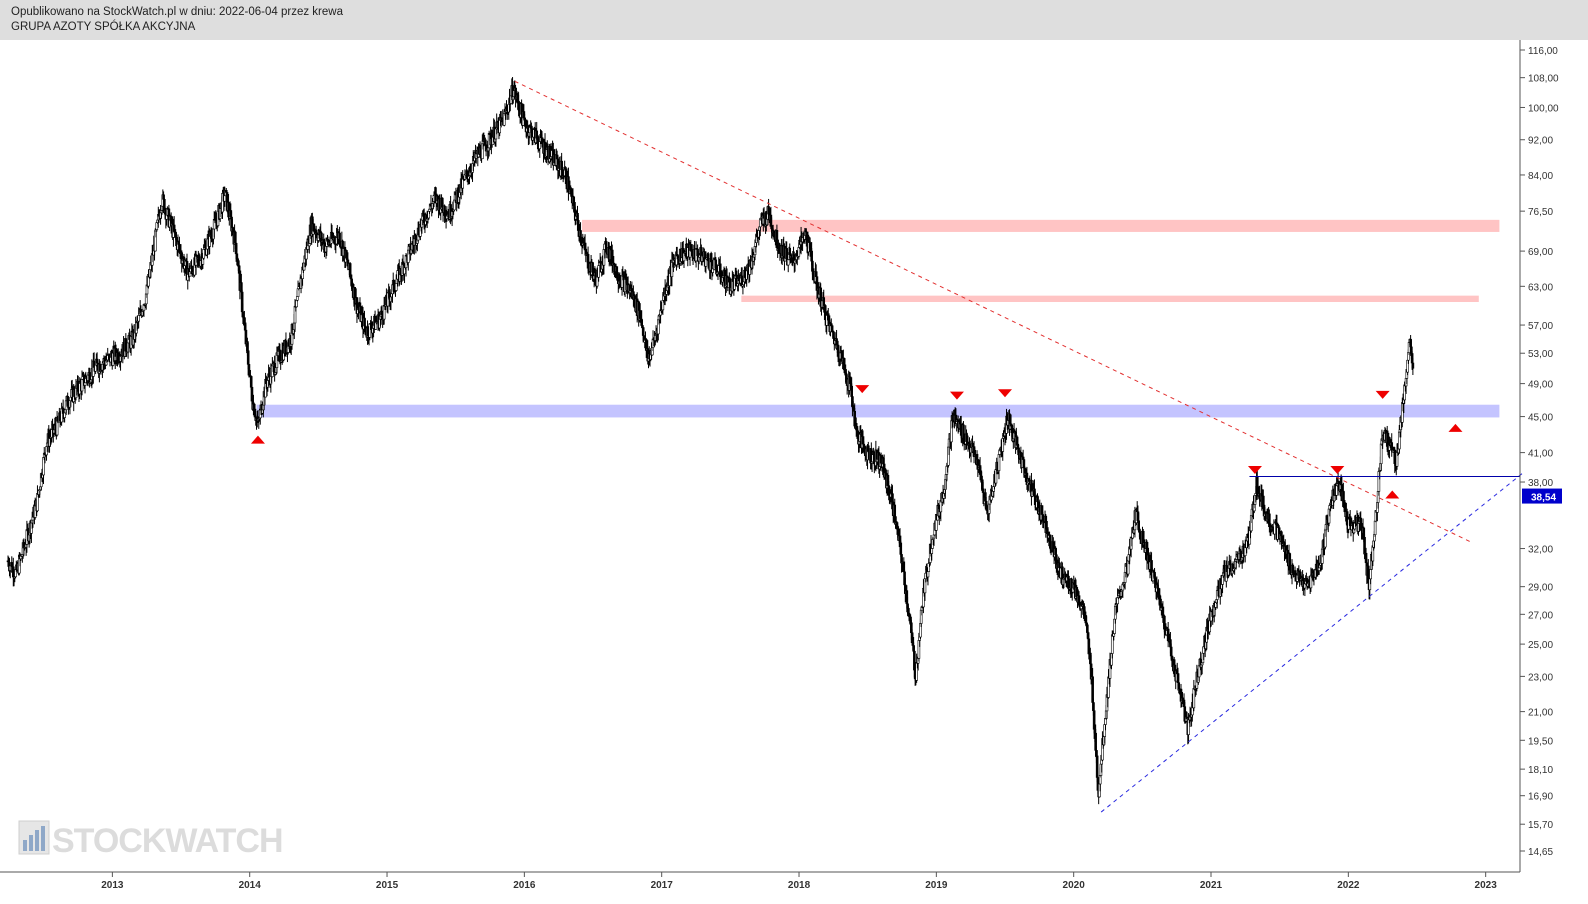 Image resolution: width=1588 pixels, height=904 pixels. Describe the element at coordinates (1540, 588) in the screenshot. I see `y-tick-label-15: 29,00` at that location.